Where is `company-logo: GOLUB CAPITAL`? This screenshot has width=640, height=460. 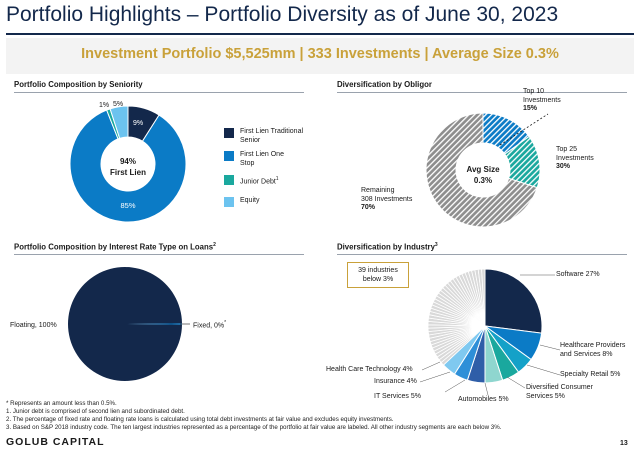
company-logo: GOLUB CAPITAL is located at coordinates (55, 442).